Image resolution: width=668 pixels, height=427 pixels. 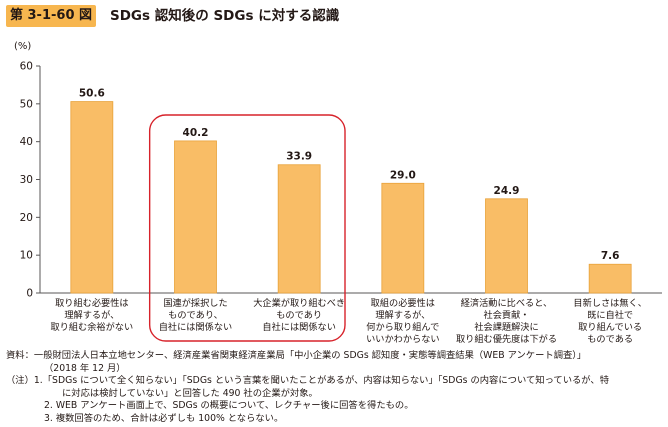 What do you see at coordinates (190, 393) in the screenshot?
I see `note-1-continued: に対応は検討していない」と回答した 490 社の企業が対象。` at bounding box center [190, 393].